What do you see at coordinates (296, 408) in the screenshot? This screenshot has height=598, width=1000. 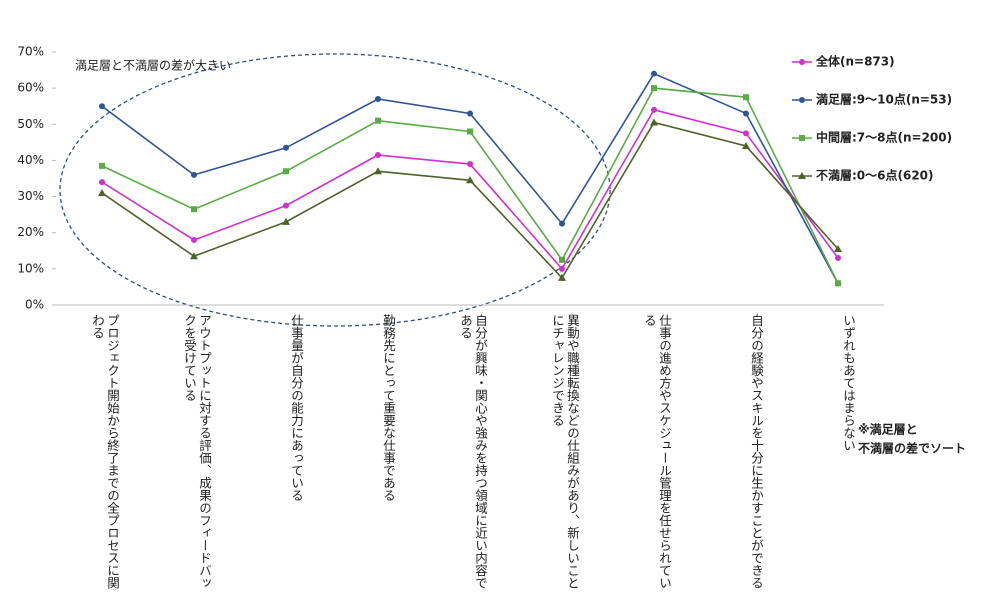 I see `x-tick-label: 仕事量が自分の能力にあっている` at bounding box center [296, 408].